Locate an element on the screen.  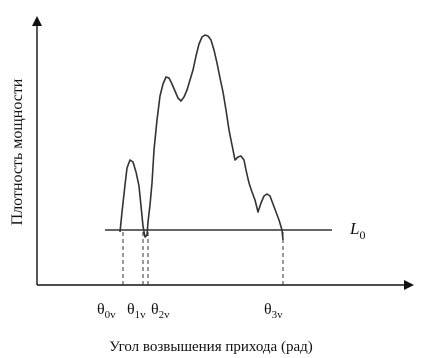
theta-label-2v: θ2v is located at coordinates (160, 311).